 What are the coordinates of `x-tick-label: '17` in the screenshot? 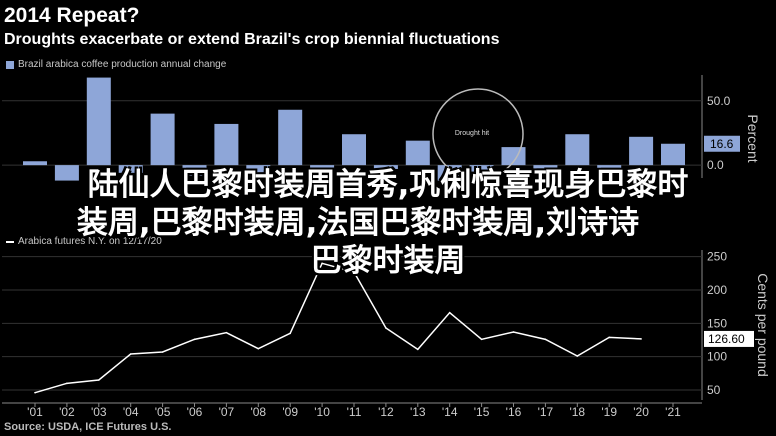 It's located at (546, 412).